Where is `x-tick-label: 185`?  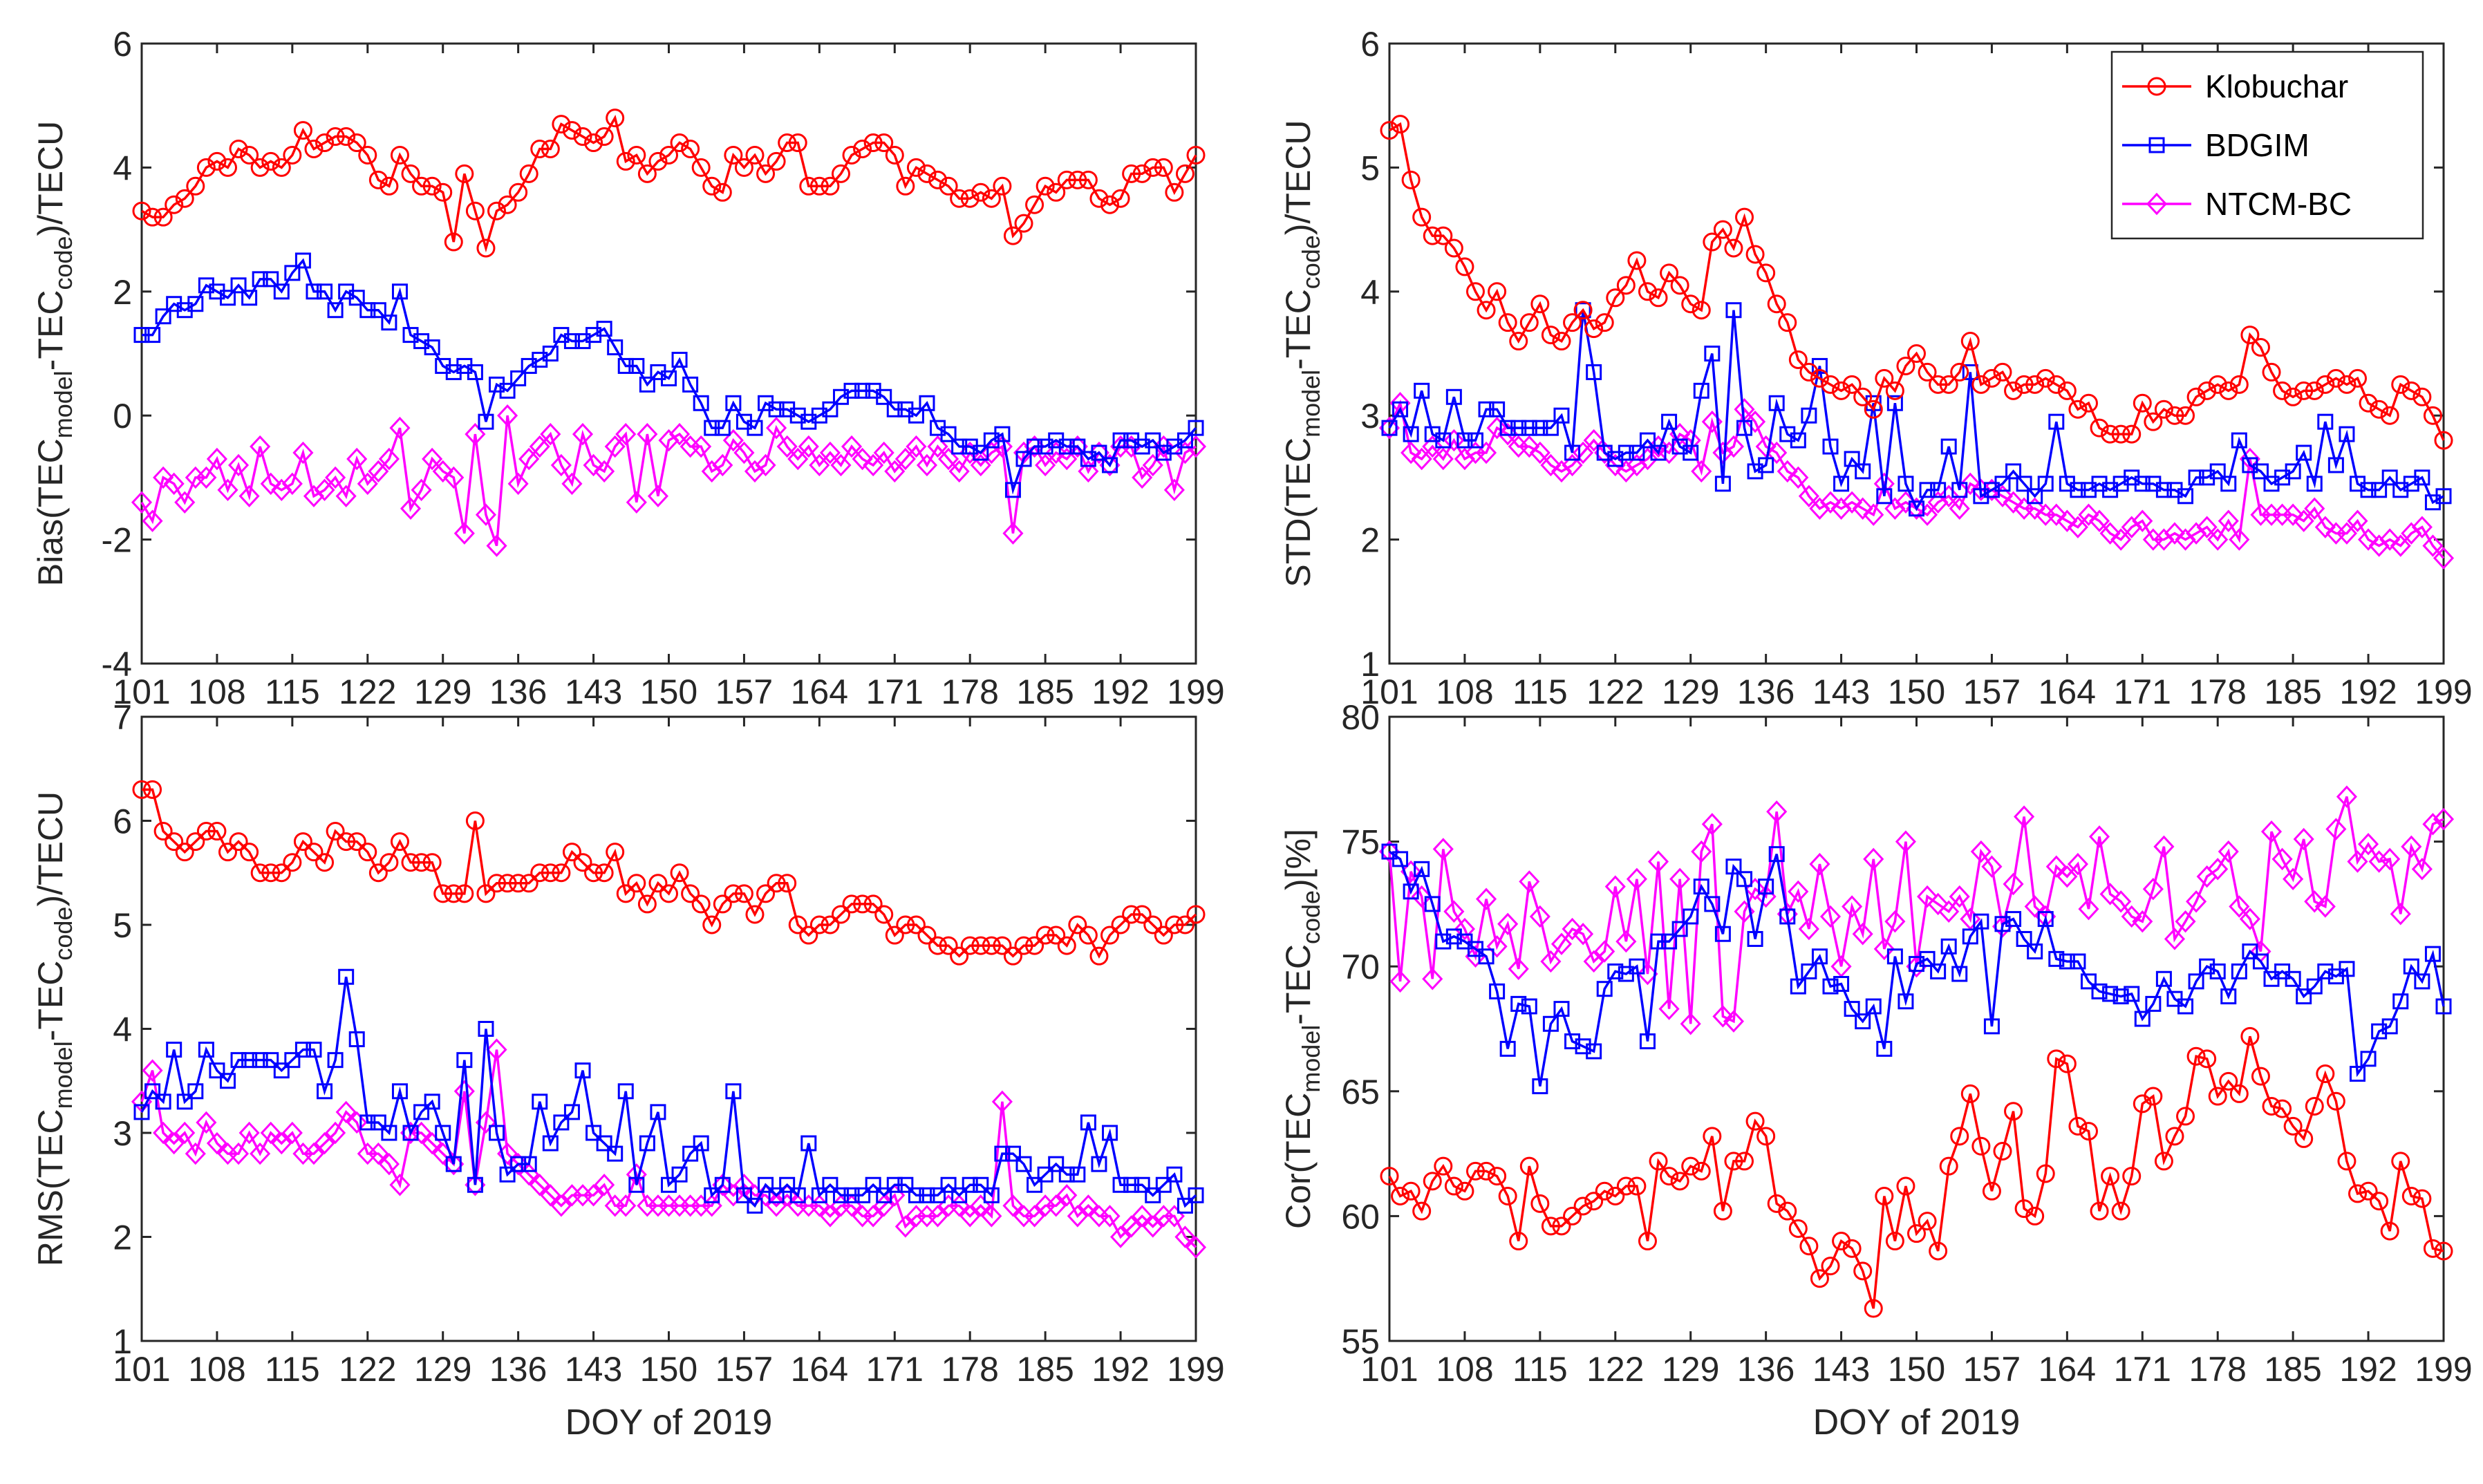 x-tick-label: 185 is located at coordinates (1045, 1369).